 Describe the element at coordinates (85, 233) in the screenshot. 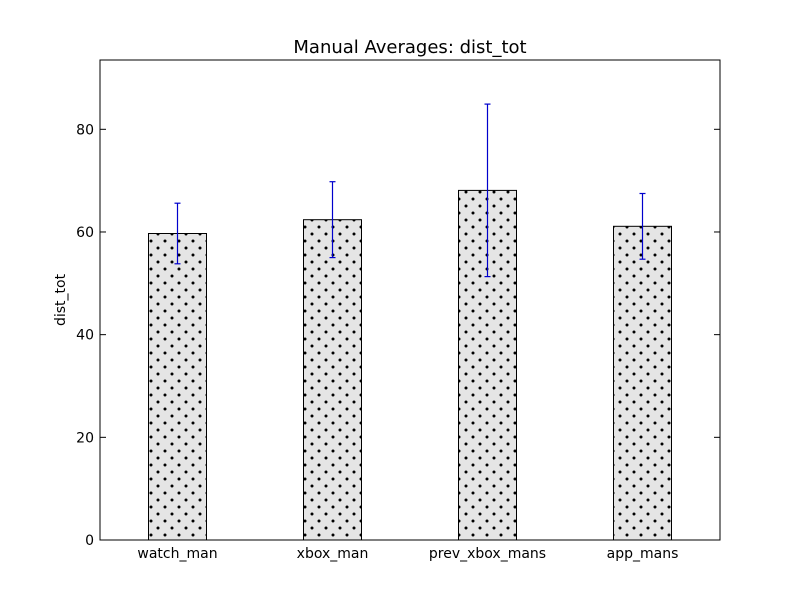

I see `y-tick-label: 60` at that location.